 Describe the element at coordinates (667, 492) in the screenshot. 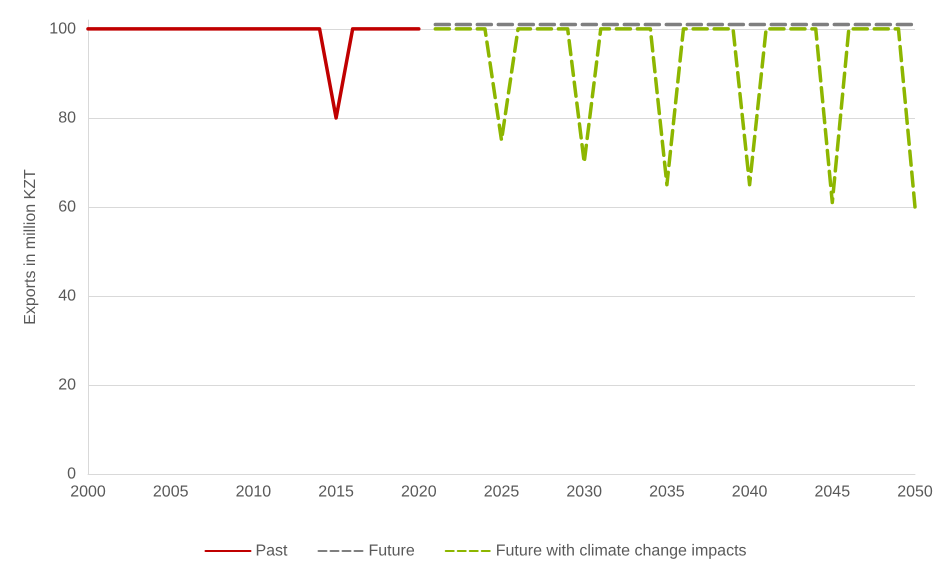

I see `x-tick-label: 2035` at that location.